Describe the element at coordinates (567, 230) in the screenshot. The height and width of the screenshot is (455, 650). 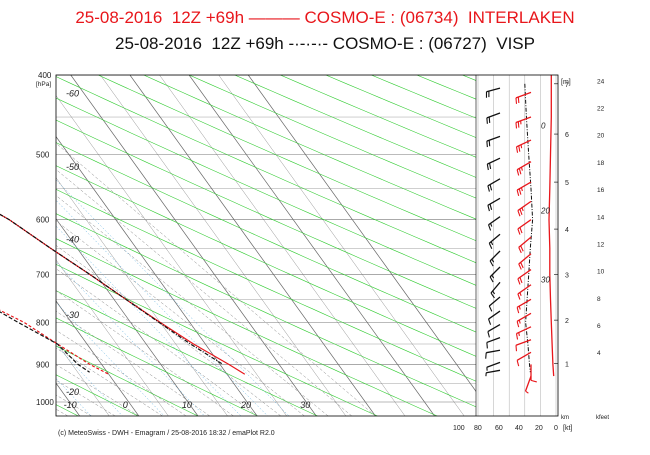
I see `height-tick-label: 4` at that location.